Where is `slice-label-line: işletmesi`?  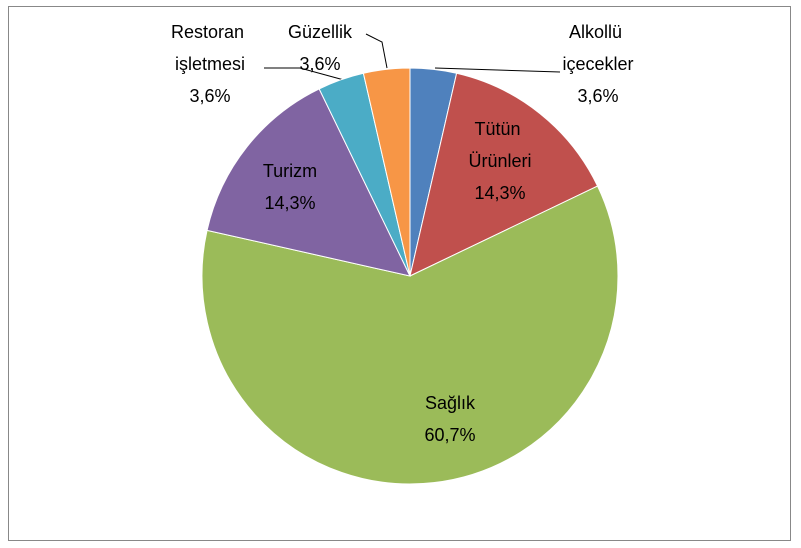
slice-label-line: işletmesi is located at coordinates (210, 64).